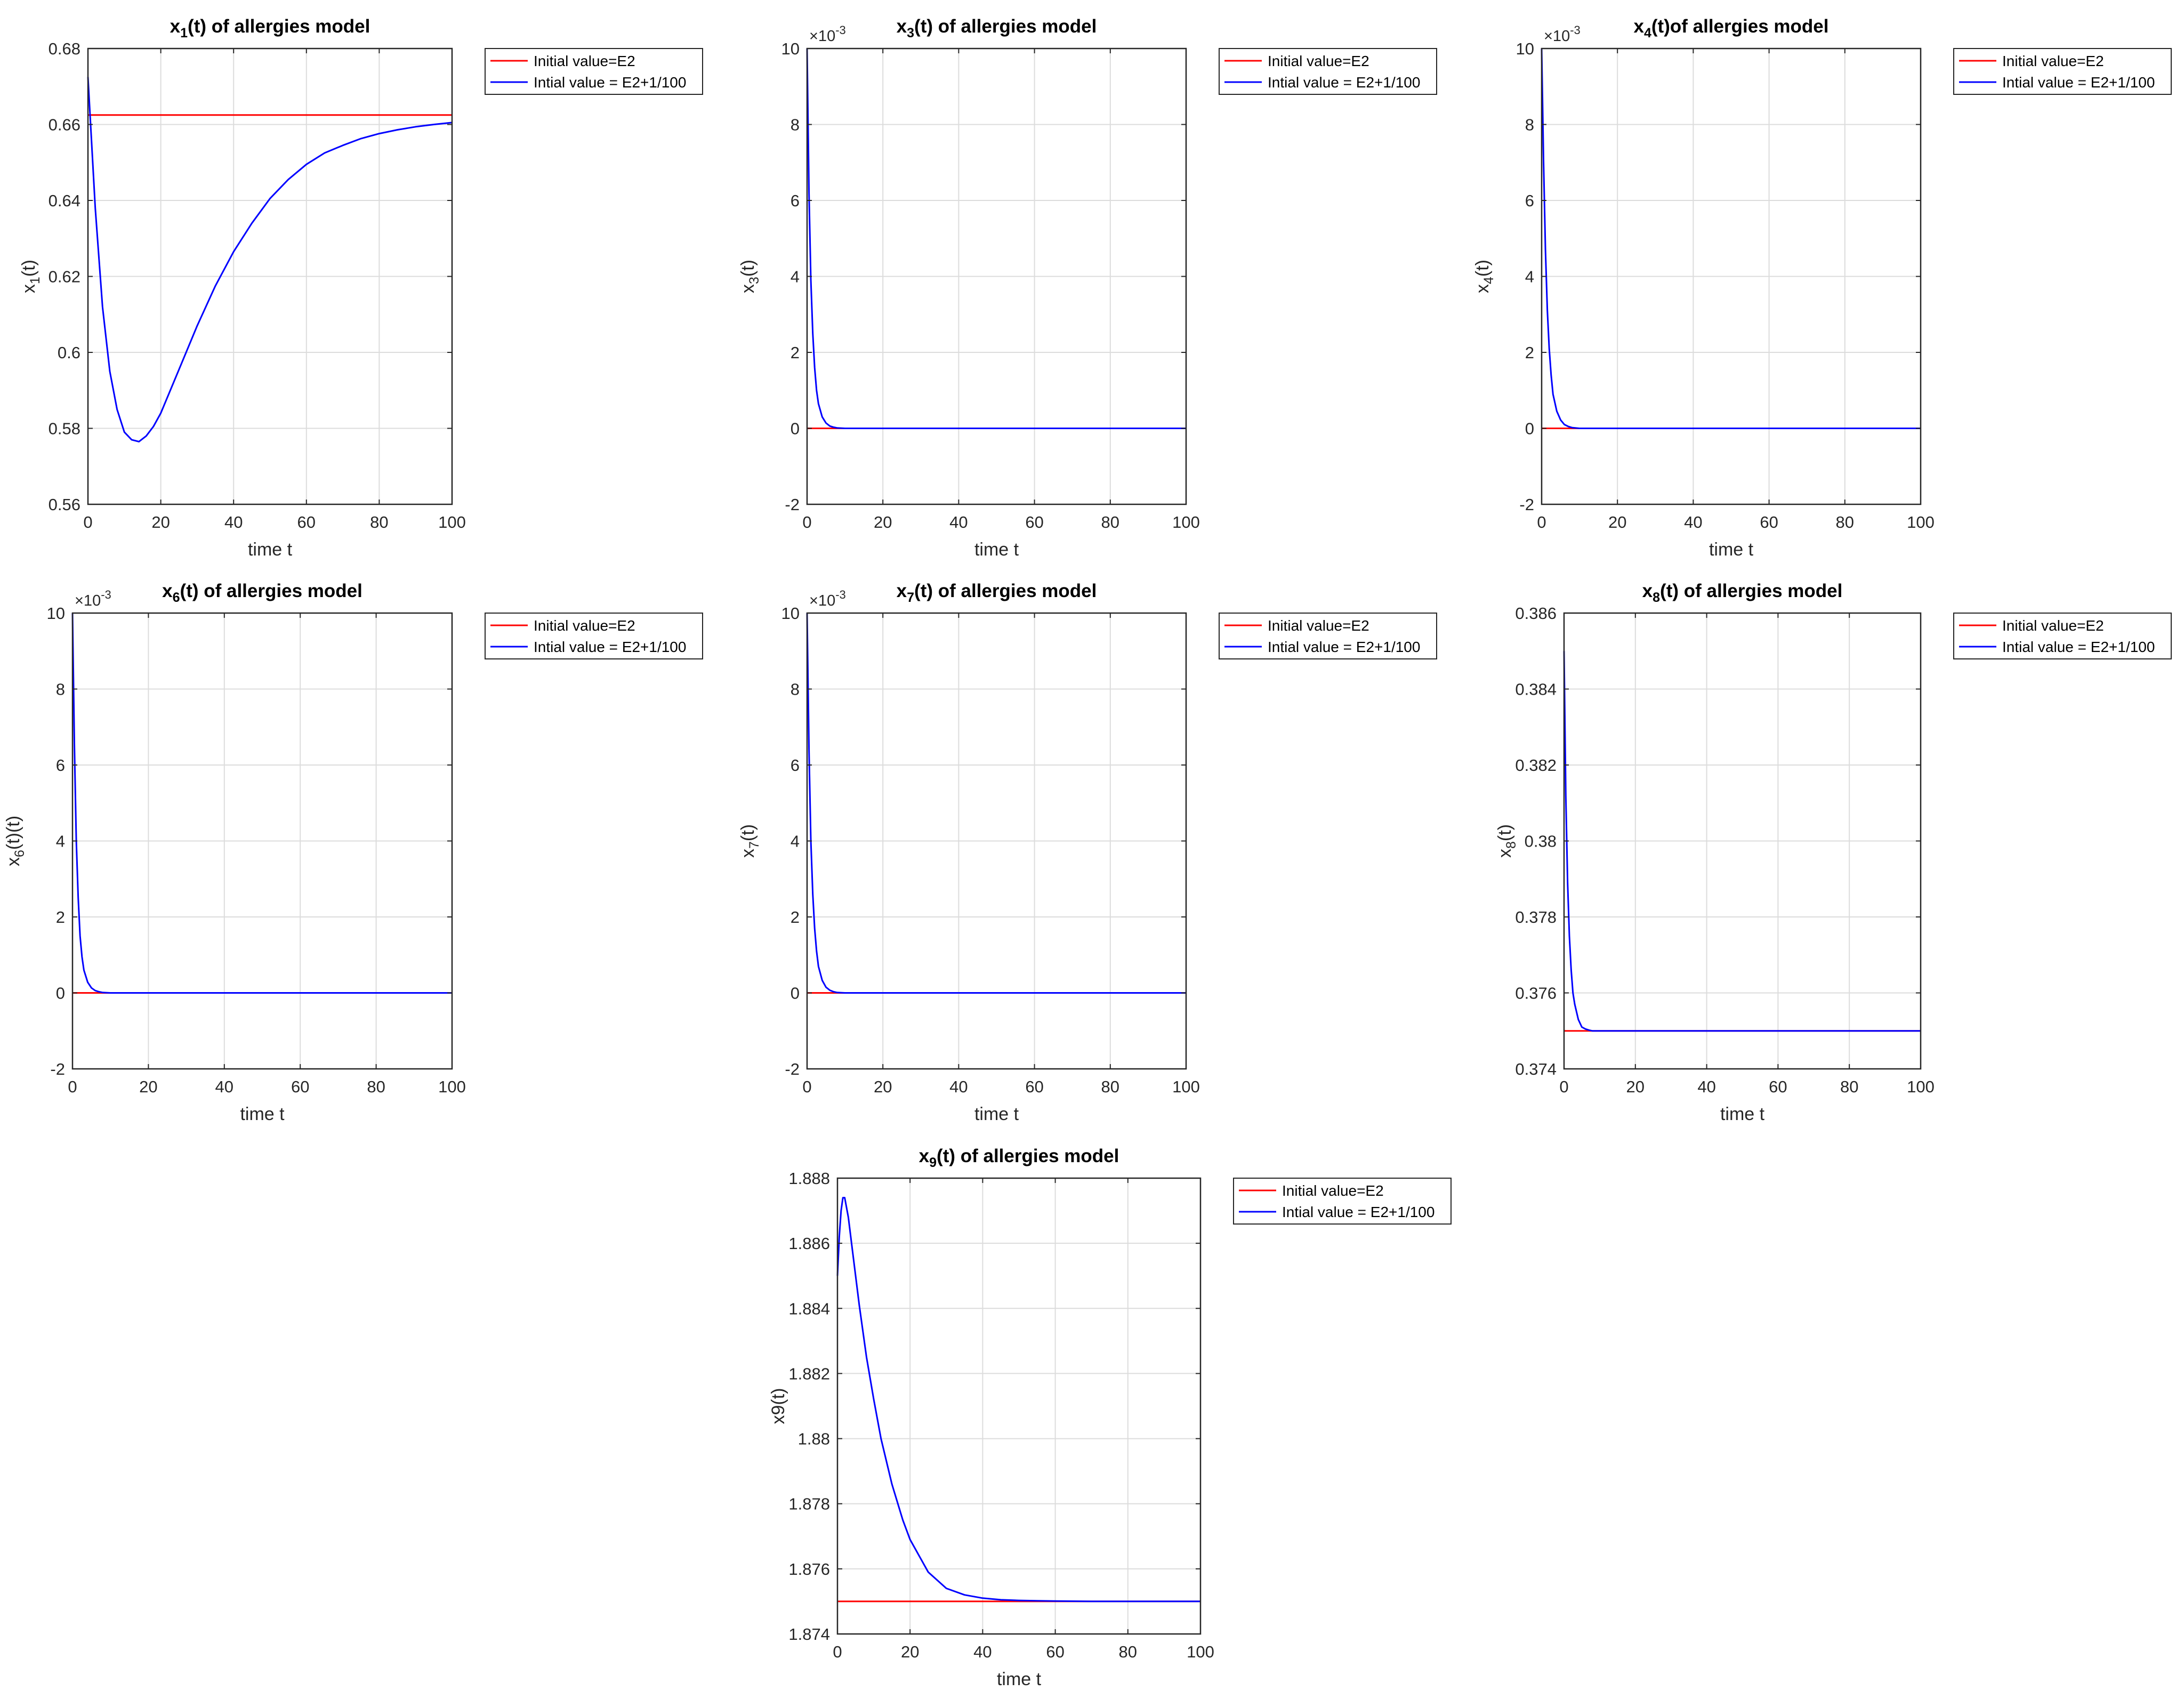 The image size is (2184, 1707). I want to click on ylabel-subscript: 1, so click(35, 280).